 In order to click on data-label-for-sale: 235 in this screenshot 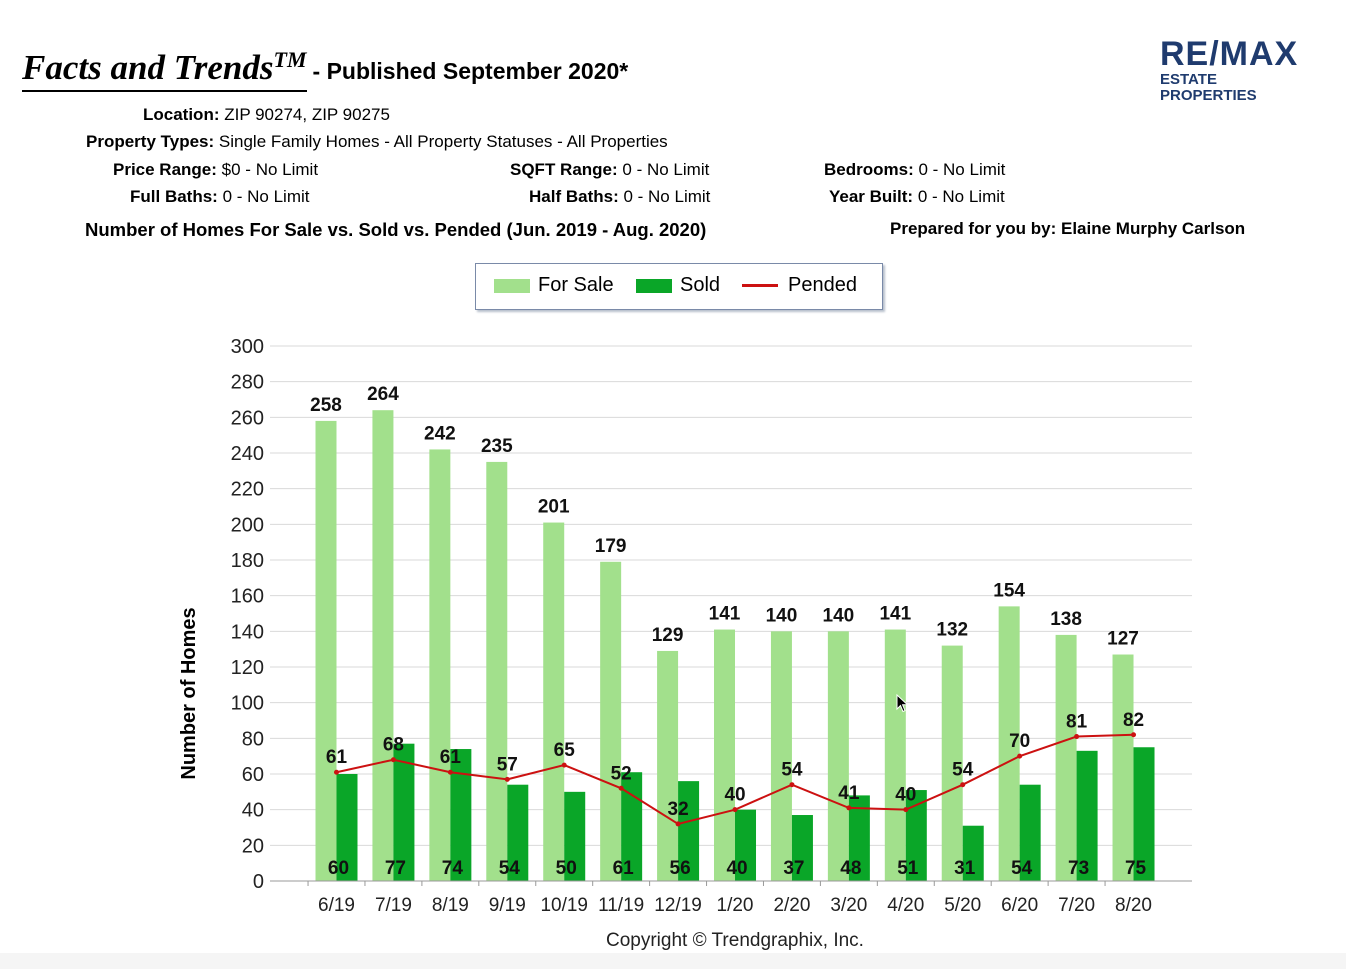, I will do `click(497, 446)`.